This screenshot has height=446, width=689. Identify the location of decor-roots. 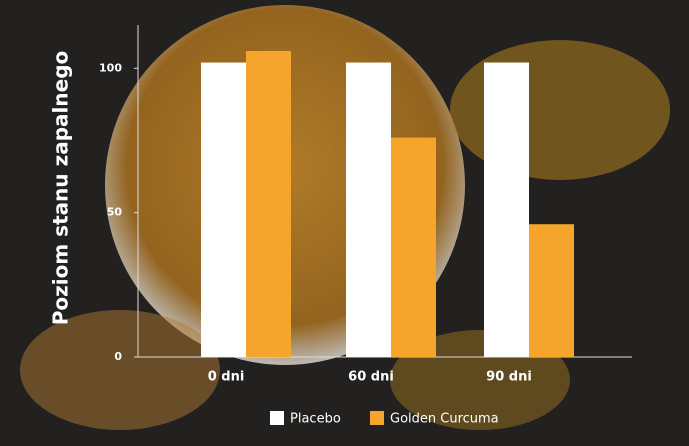
(560, 110).